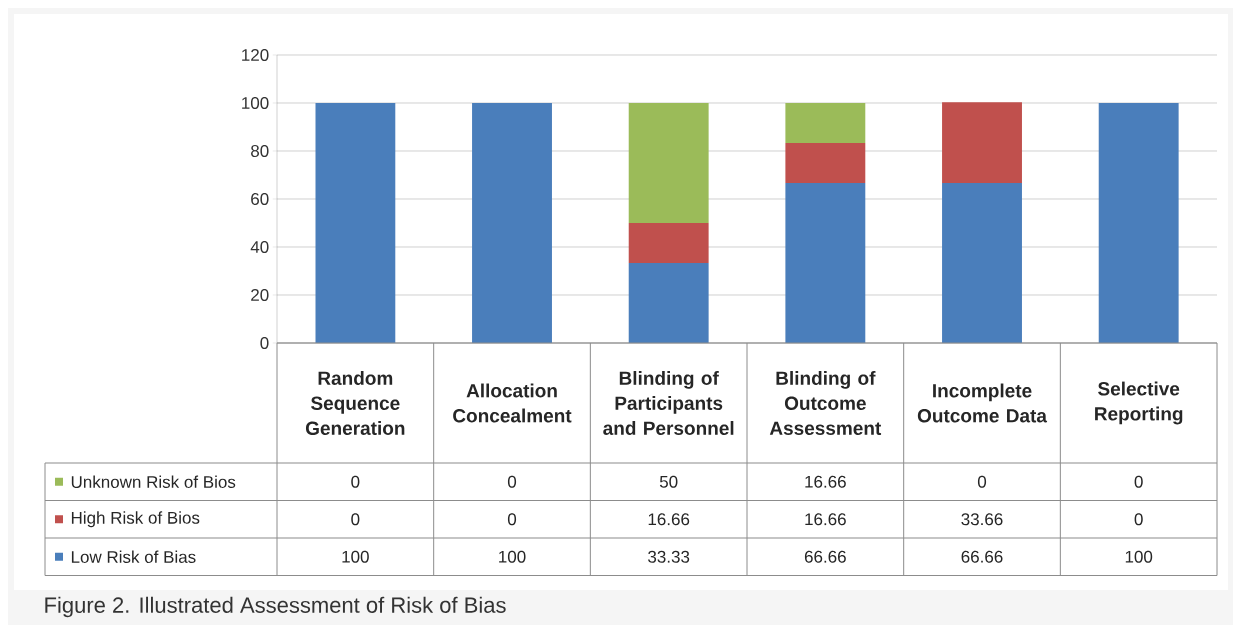  I want to click on y-tick-label: 40, so click(259, 247).